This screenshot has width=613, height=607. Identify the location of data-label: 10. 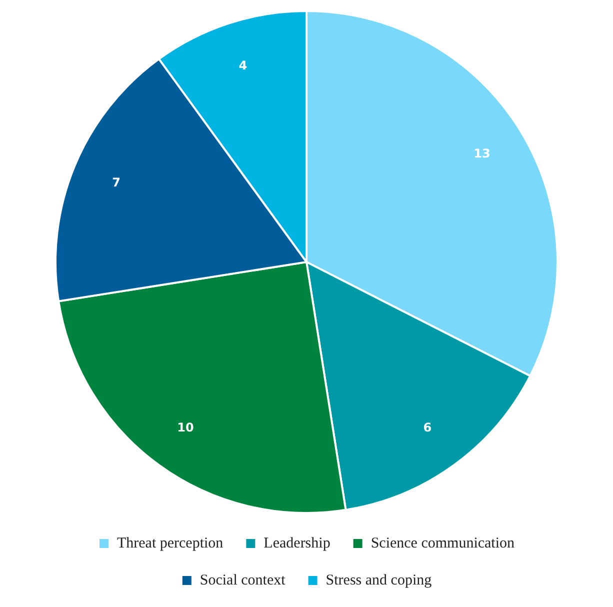
(185, 427).